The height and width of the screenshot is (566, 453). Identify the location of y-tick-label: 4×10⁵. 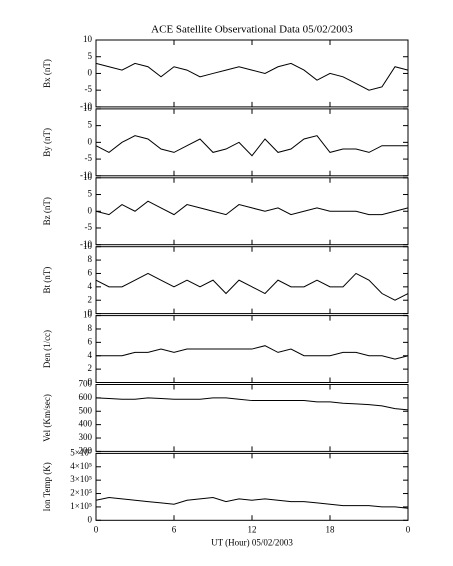
(81, 466).